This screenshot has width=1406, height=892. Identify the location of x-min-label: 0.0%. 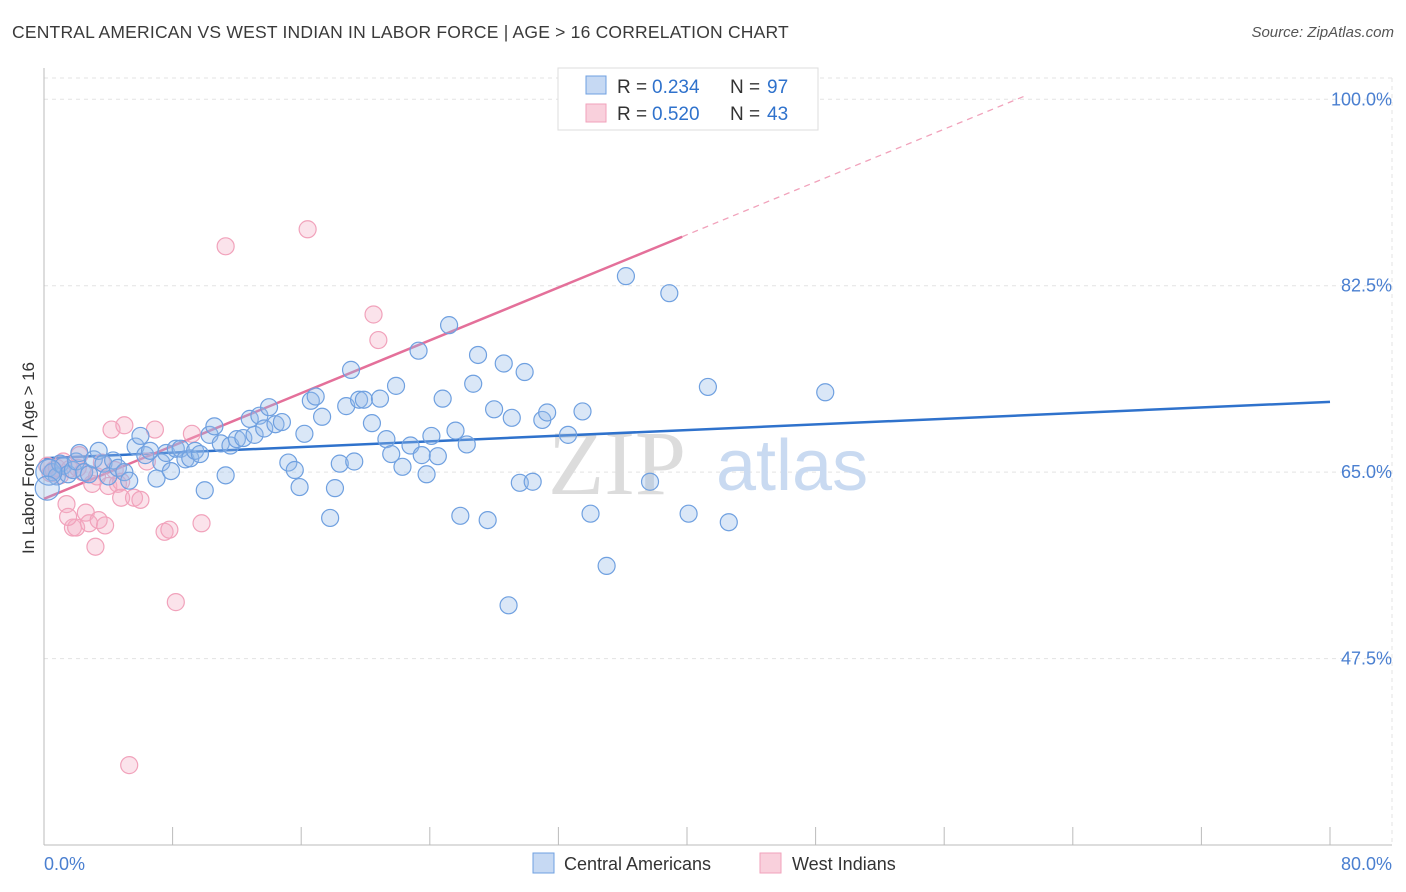
(64, 864).